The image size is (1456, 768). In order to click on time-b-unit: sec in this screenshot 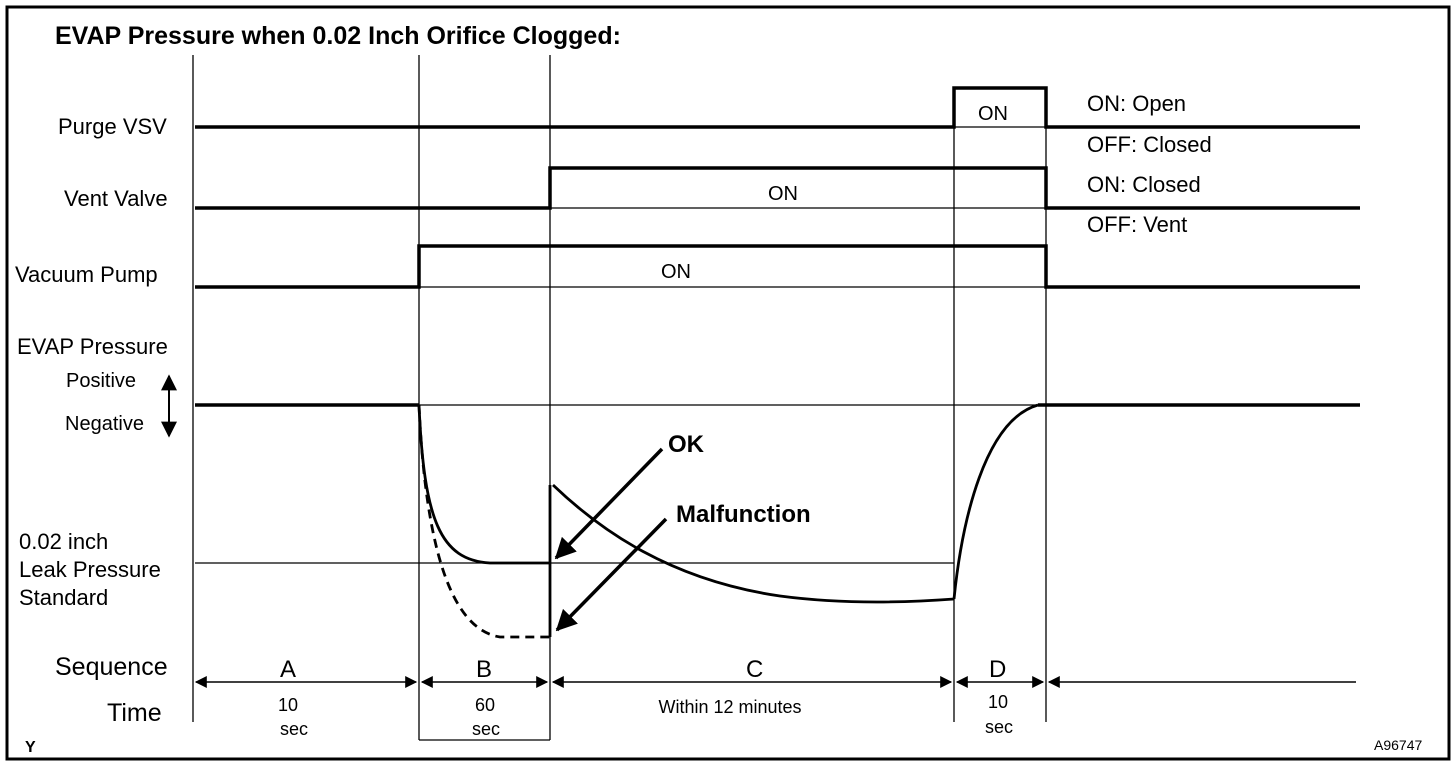, I will do `click(486, 729)`.